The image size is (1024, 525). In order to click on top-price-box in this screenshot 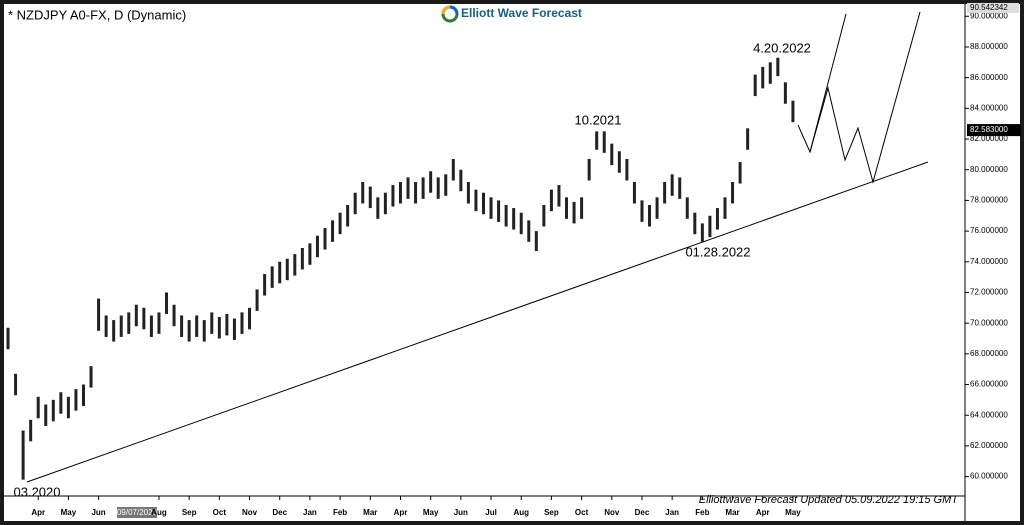, I will do `click(993, 7)`.